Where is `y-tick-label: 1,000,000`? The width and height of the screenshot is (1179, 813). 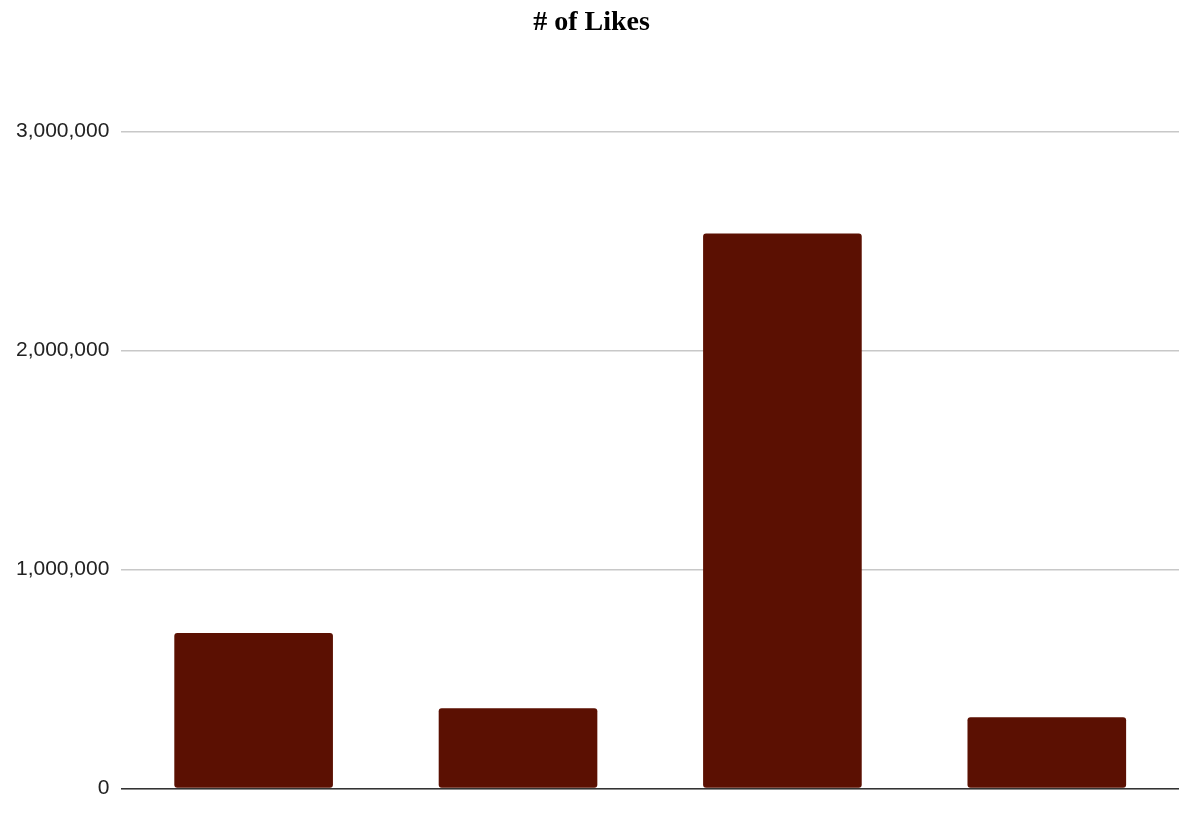
y-tick-label: 1,000,000 is located at coordinates (62, 568).